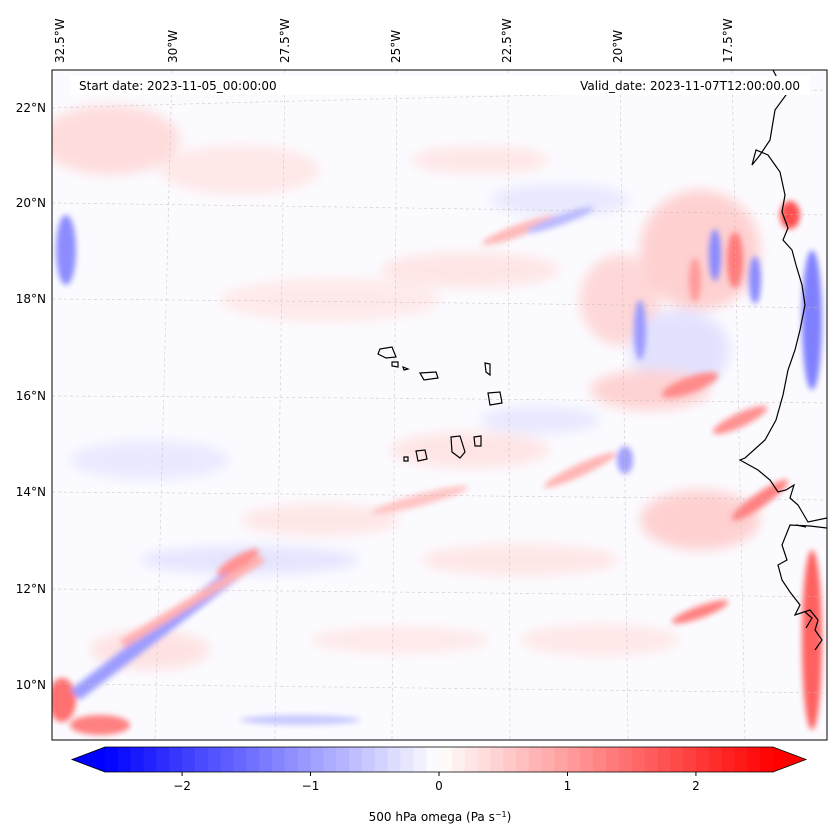 This screenshot has width=837, height=839. Describe the element at coordinates (396, 46) in the screenshot. I see `lon-label: 25°W` at that location.